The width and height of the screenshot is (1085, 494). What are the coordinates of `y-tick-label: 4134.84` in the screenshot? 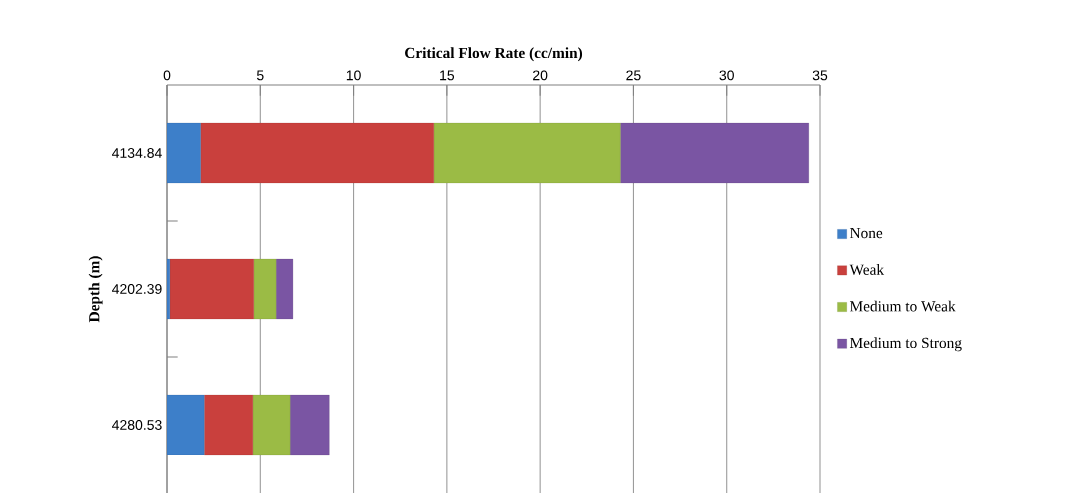 It's located at (137, 153).